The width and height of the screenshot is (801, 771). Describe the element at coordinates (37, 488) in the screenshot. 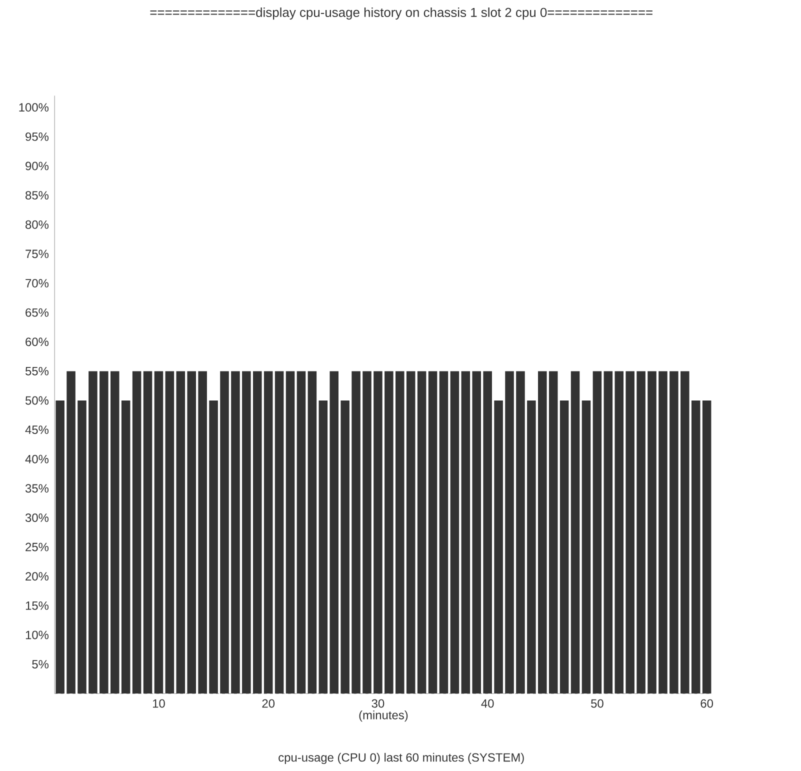

I see `y-tick-label: 35%` at that location.